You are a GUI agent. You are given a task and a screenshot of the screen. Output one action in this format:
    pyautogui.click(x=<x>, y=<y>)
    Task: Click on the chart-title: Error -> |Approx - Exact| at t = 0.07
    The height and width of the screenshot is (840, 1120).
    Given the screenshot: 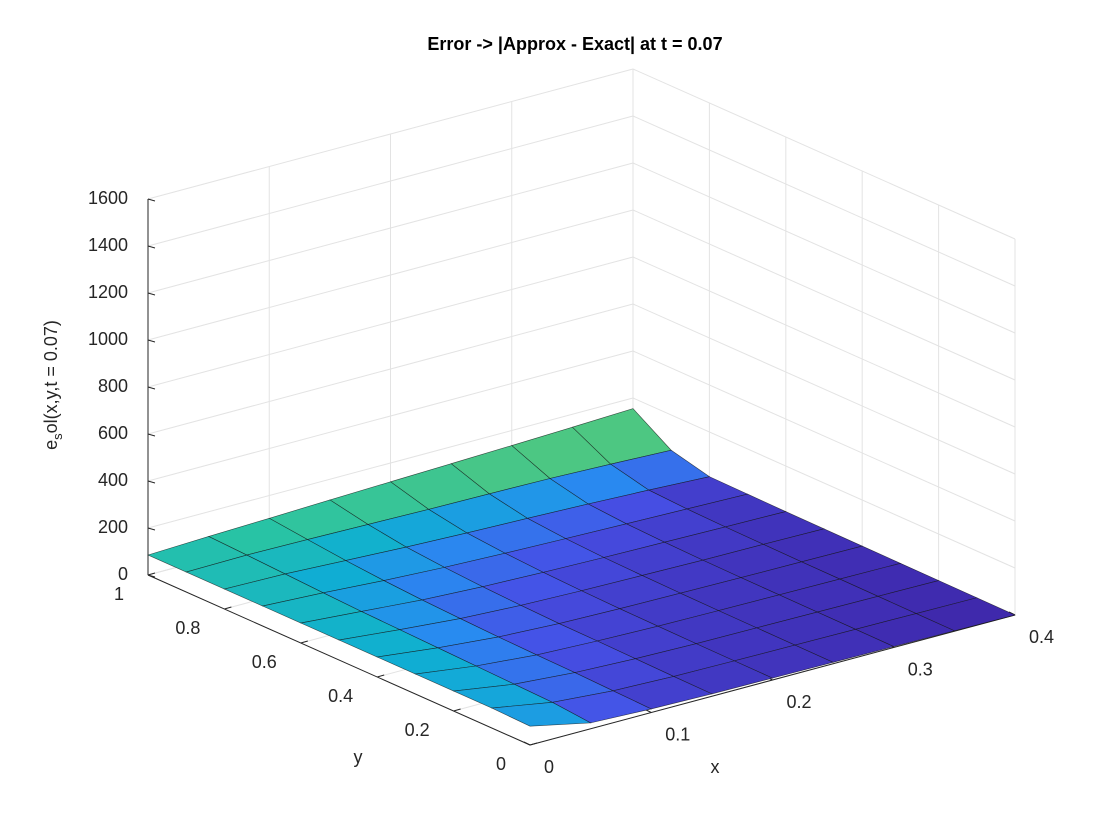 What is the action you would take?
    pyautogui.click(x=574, y=44)
    